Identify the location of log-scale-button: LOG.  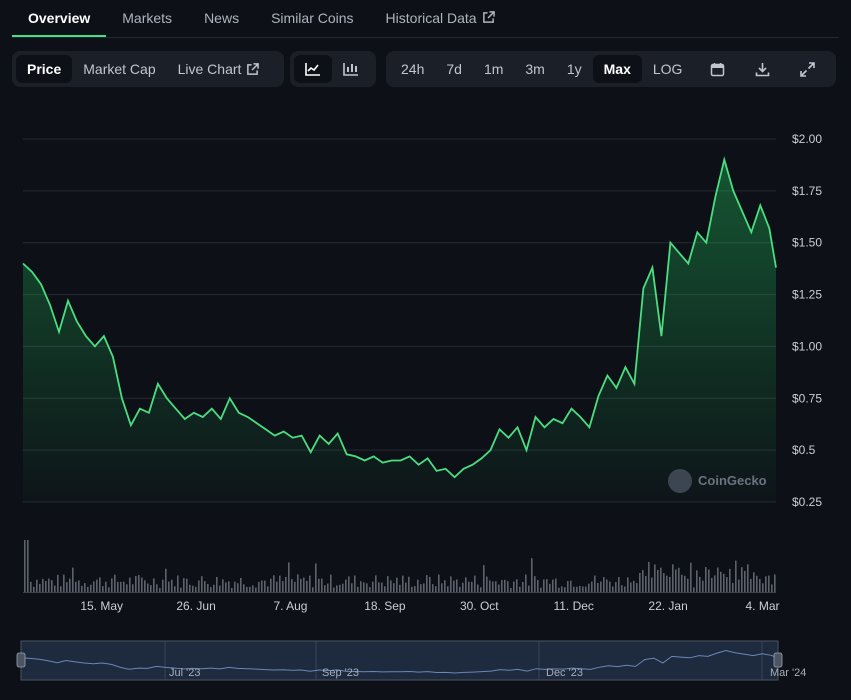
(667, 69).